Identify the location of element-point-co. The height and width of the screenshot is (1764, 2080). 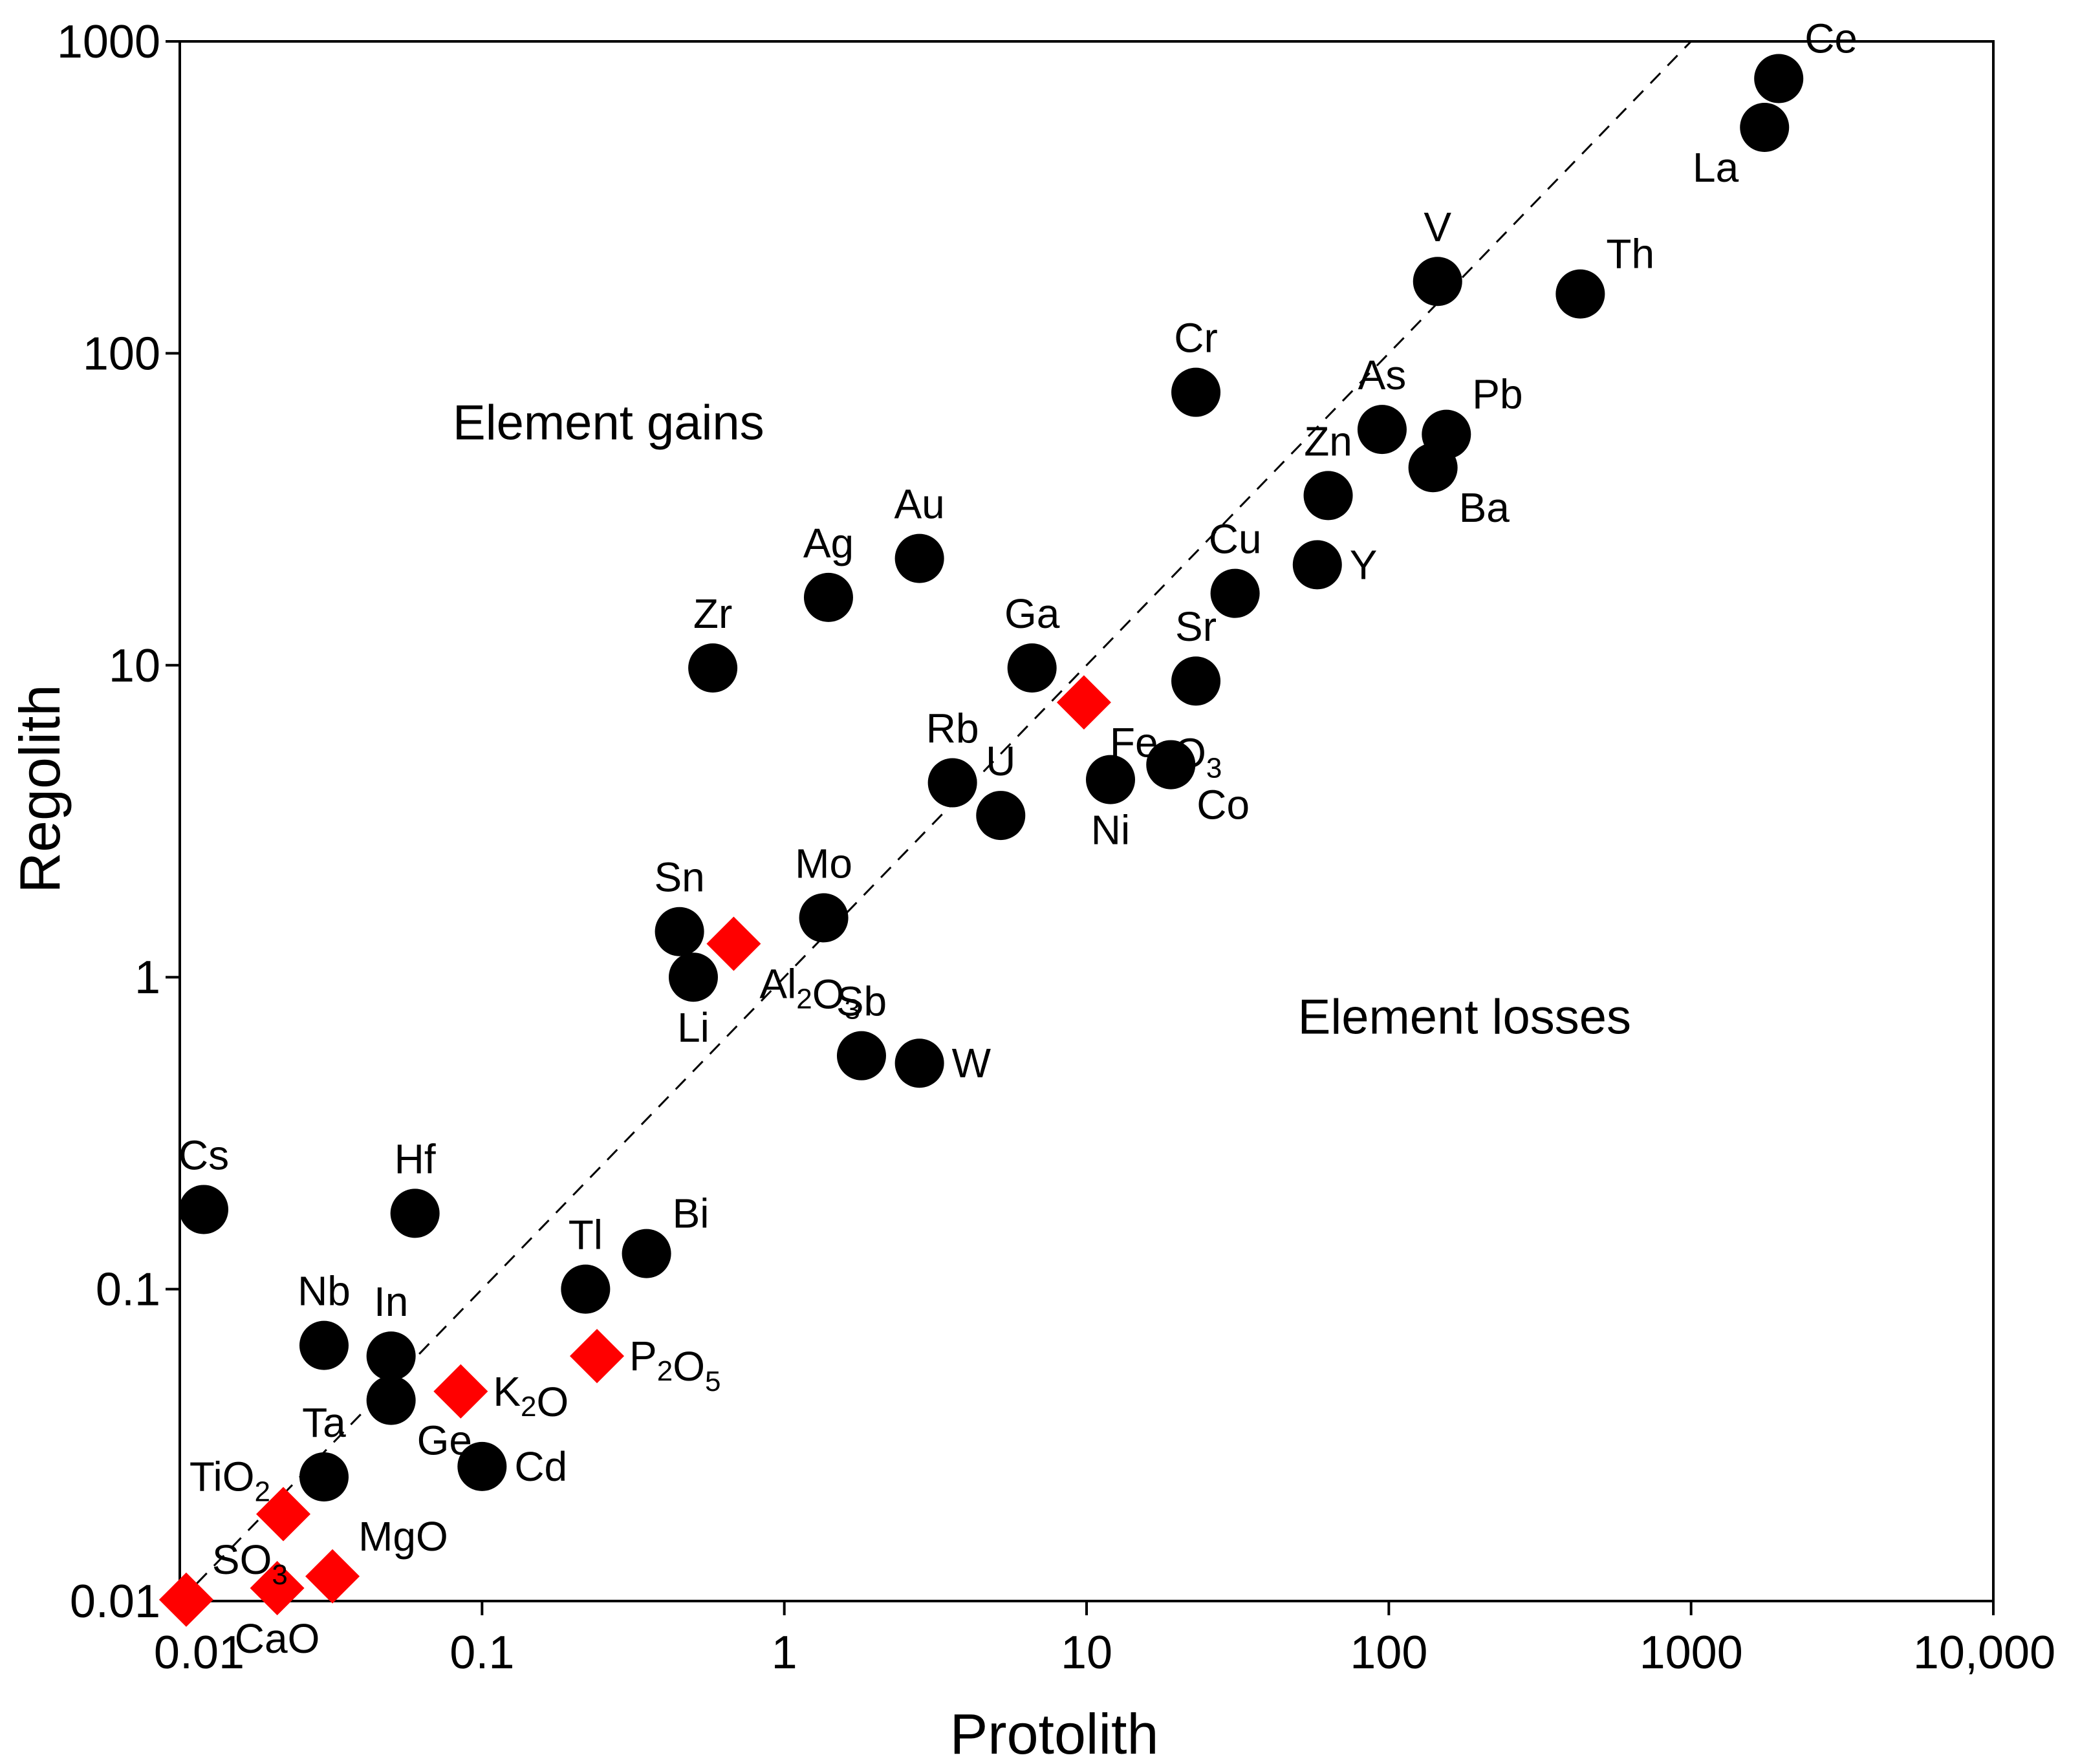
(1171, 765).